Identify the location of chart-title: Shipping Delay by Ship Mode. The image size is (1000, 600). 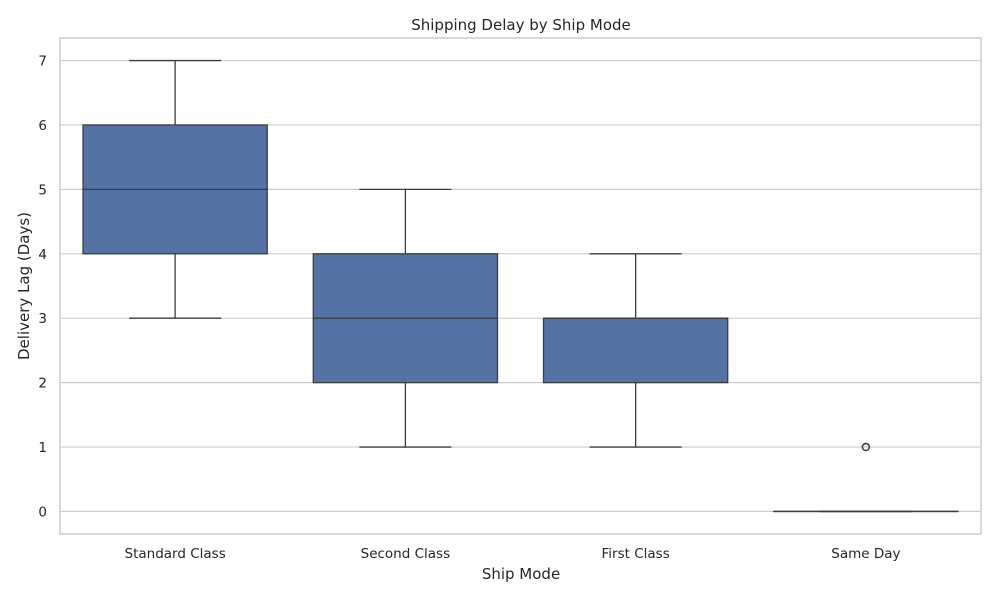
(521, 25).